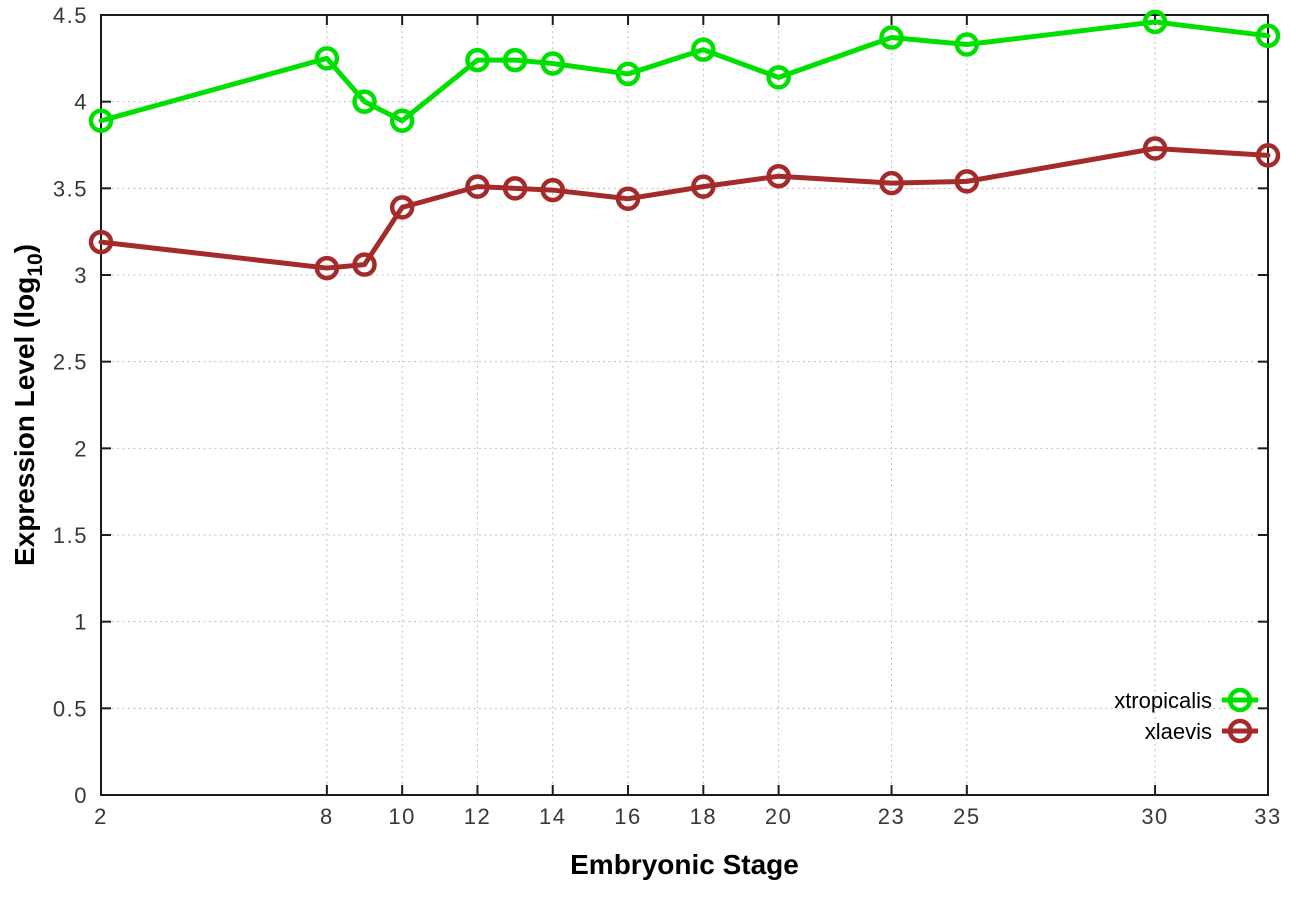  Describe the element at coordinates (1267, 816) in the screenshot. I see `x-tick-label: 33` at that location.